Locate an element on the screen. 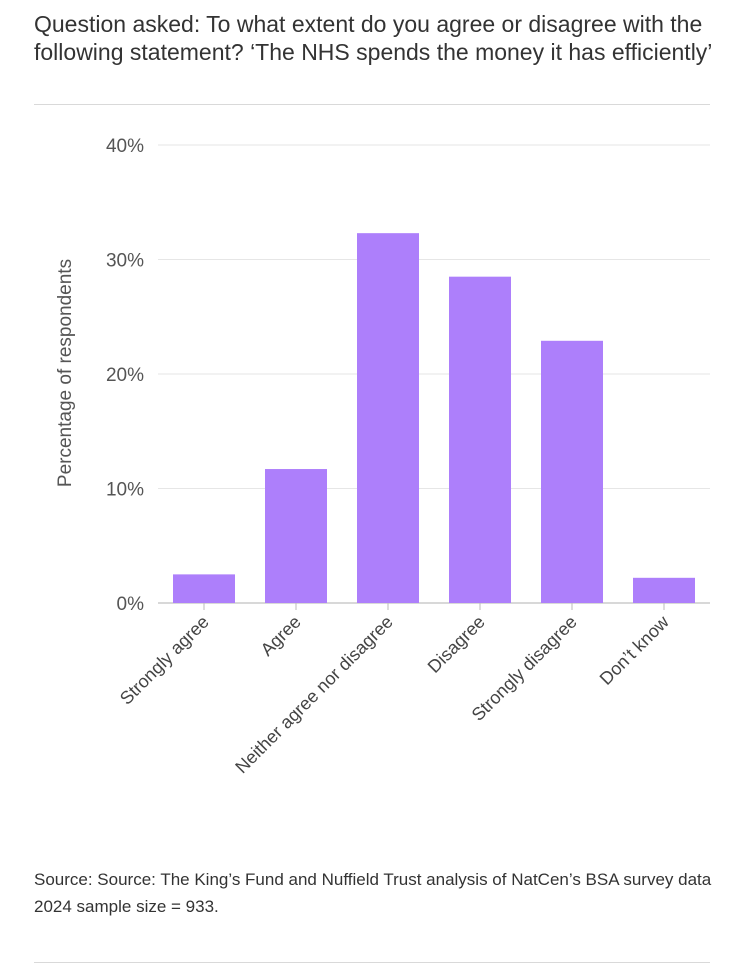 This screenshot has width=750, height=965. x-tick-marks is located at coordinates (434, 606).